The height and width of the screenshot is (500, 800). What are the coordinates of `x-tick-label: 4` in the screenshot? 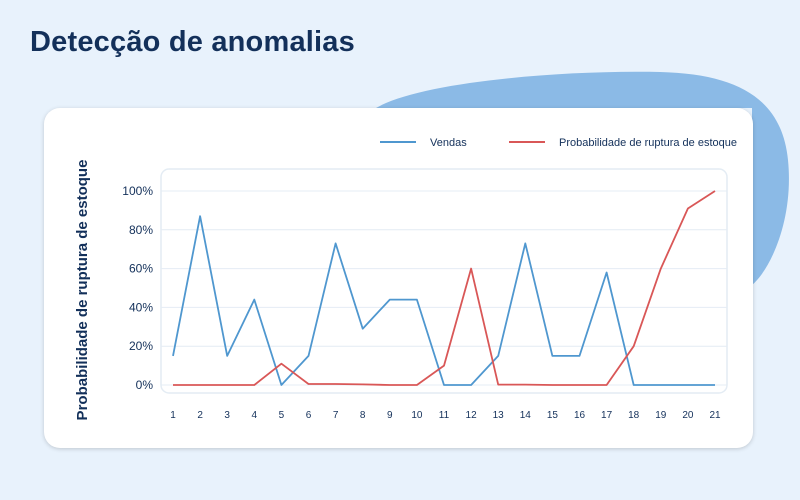 It's located at (255, 415).